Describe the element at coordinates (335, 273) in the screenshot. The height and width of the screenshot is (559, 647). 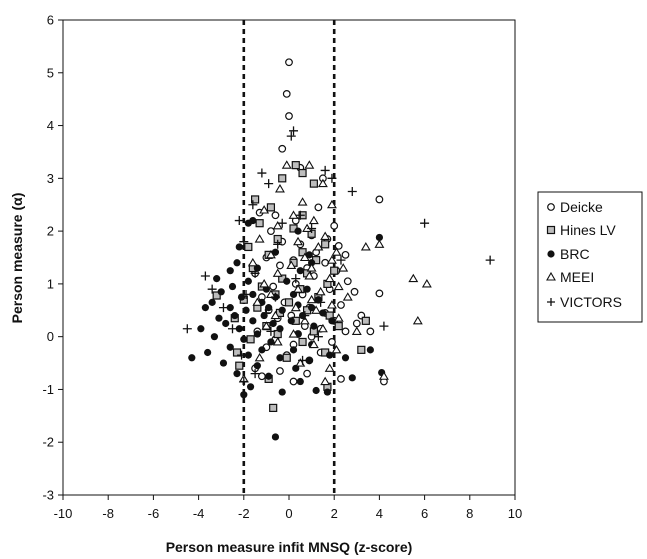
I see `series-meei` at that location.